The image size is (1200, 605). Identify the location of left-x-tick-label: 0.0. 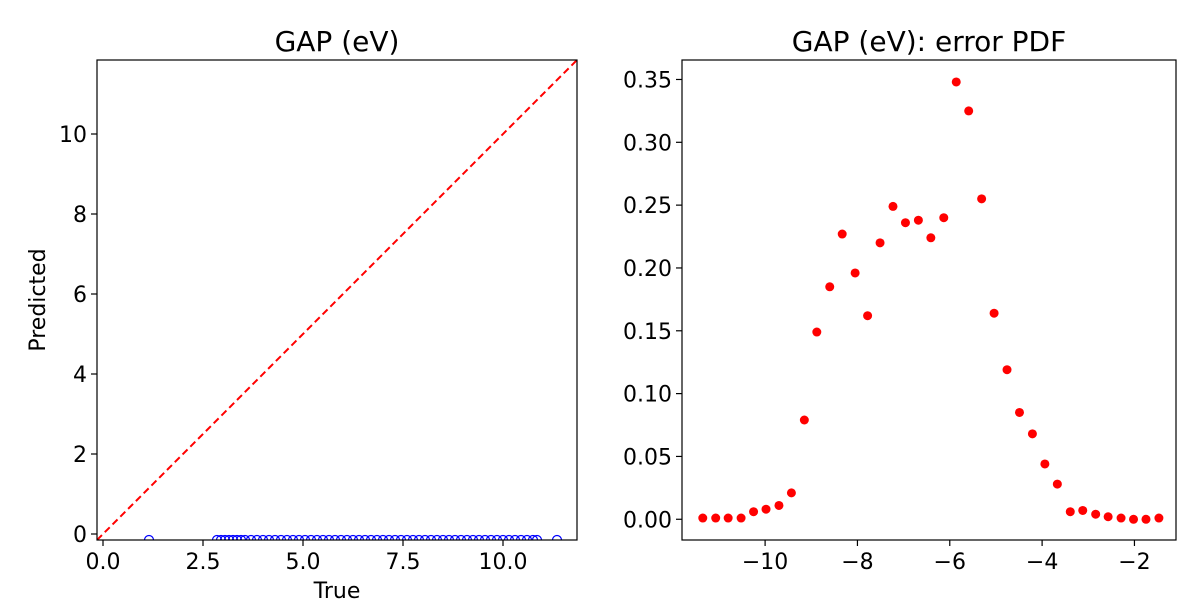
(103, 562).